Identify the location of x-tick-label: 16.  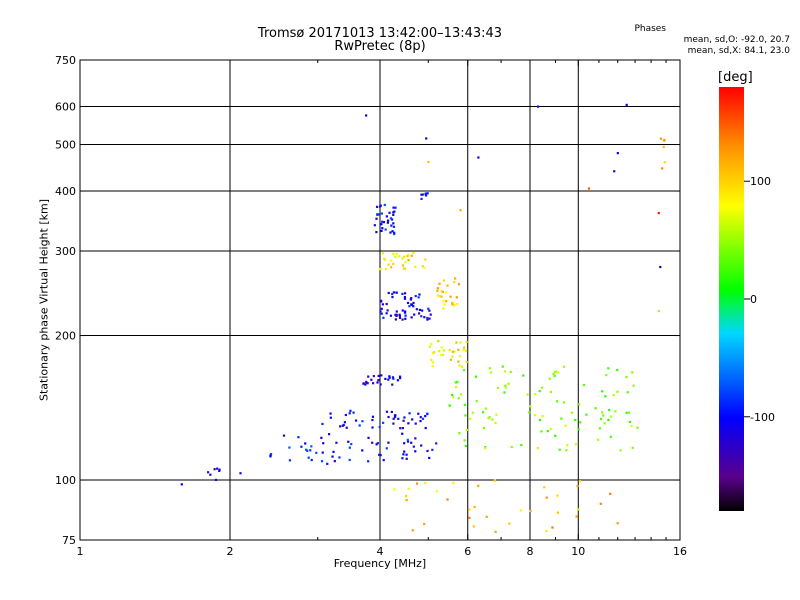
(680, 551).